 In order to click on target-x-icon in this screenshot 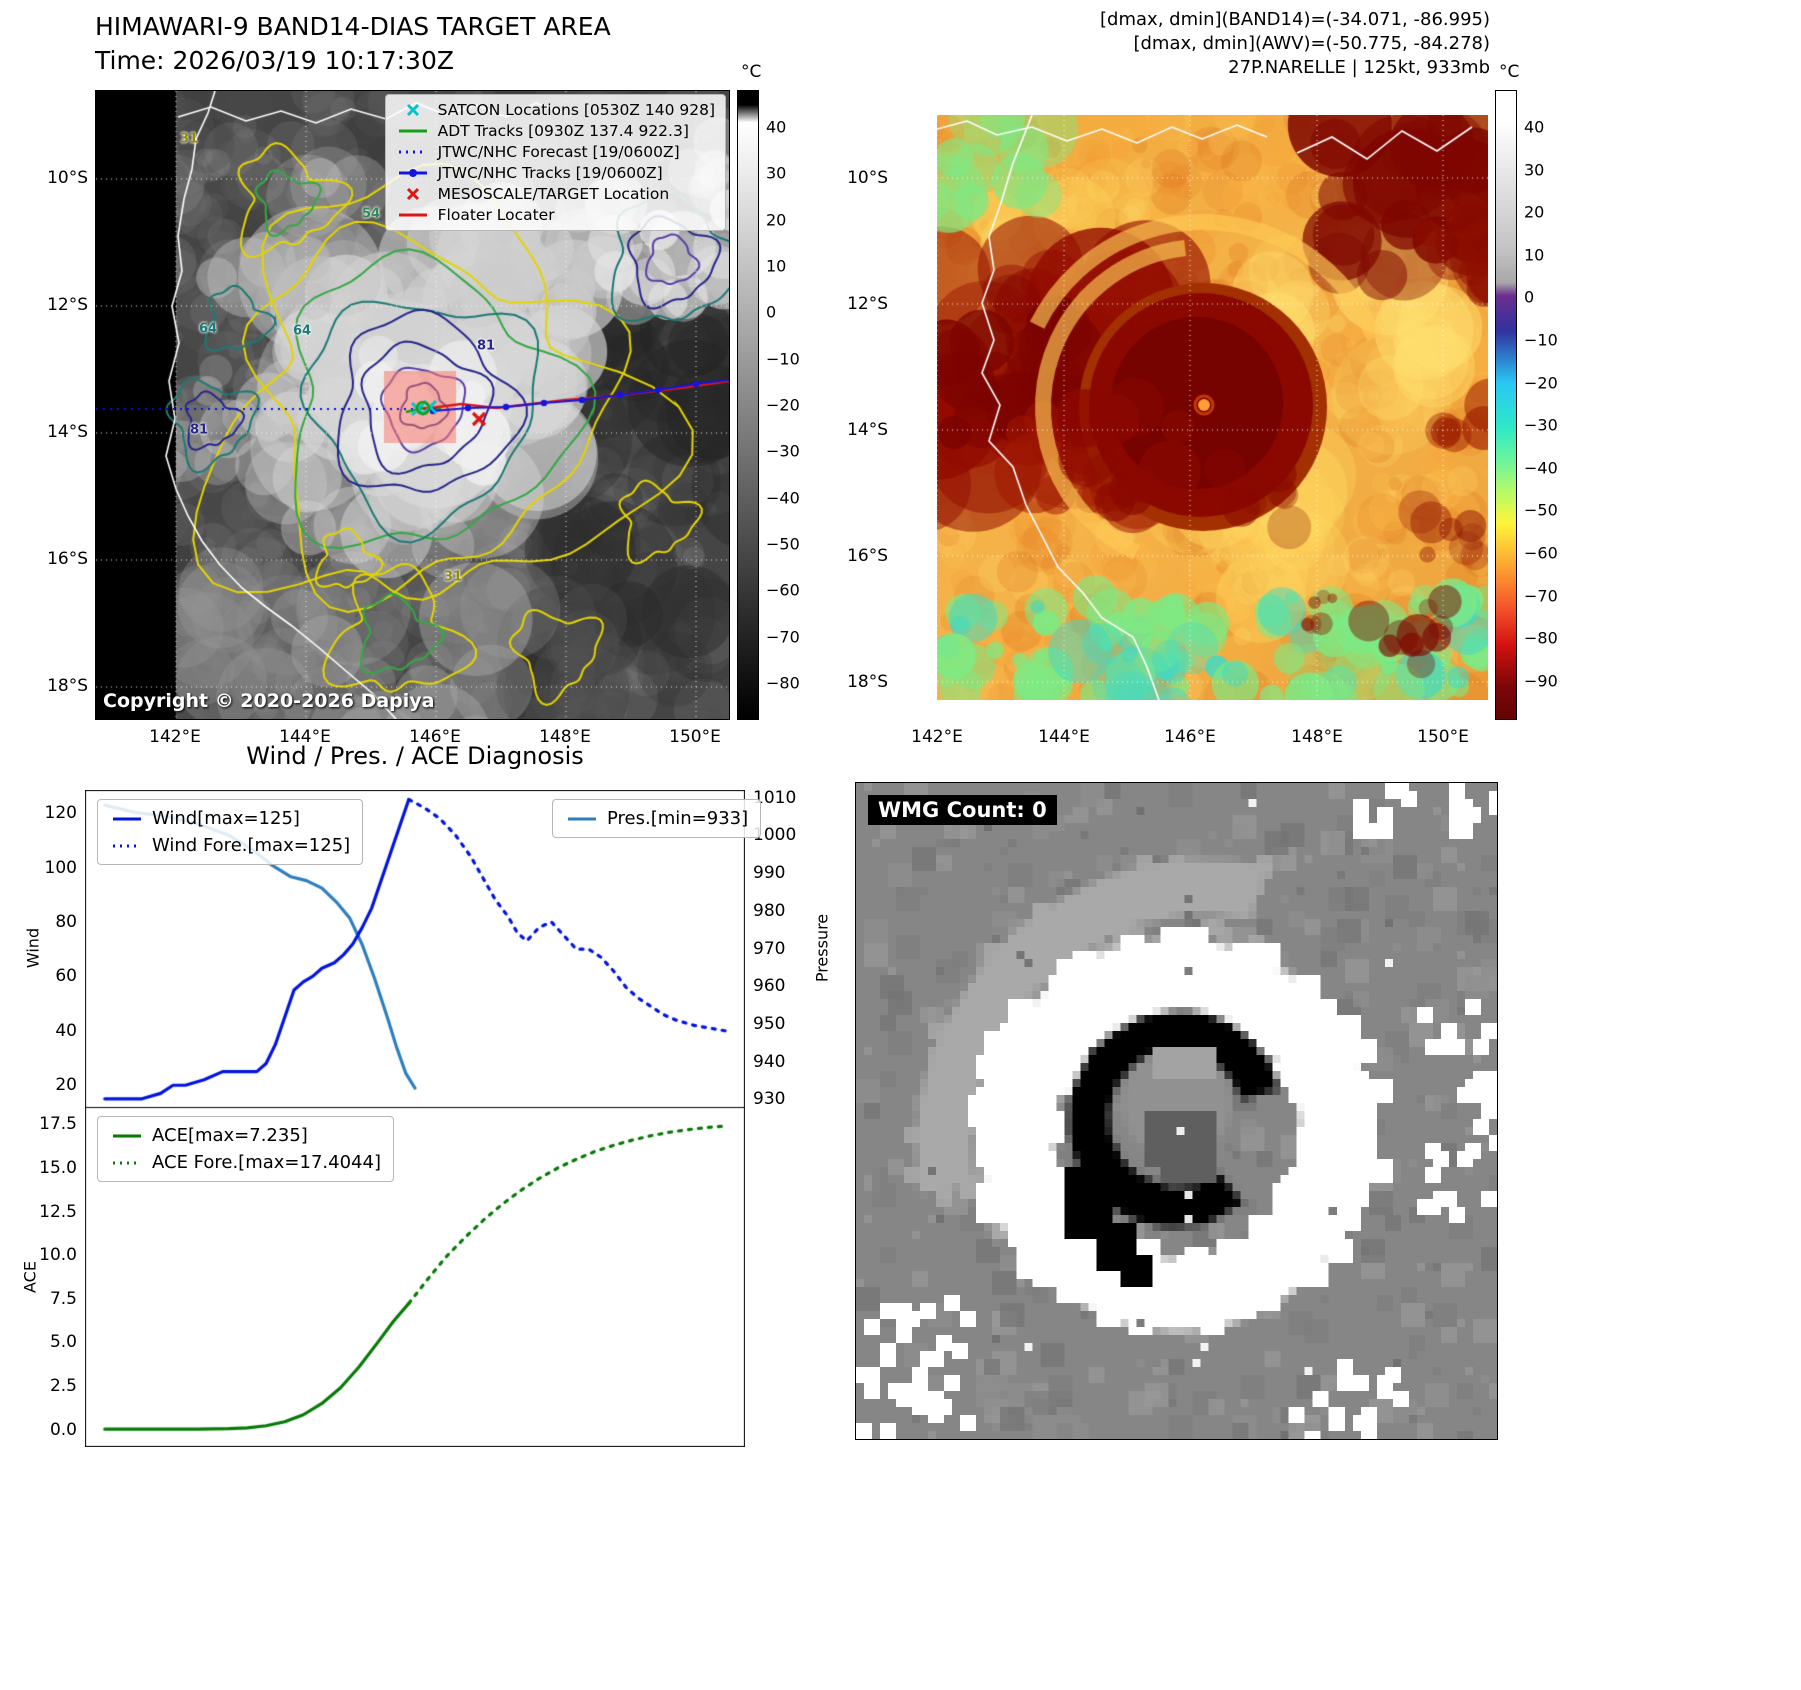, I will do `click(413, 194)`.